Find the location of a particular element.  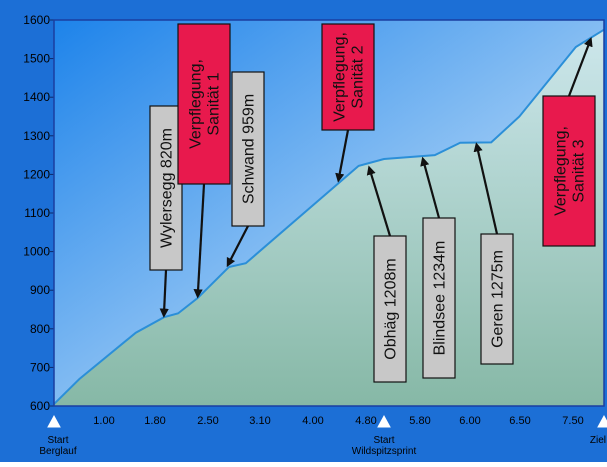

x-tick-label: 5.80 is located at coordinates (419, 421).